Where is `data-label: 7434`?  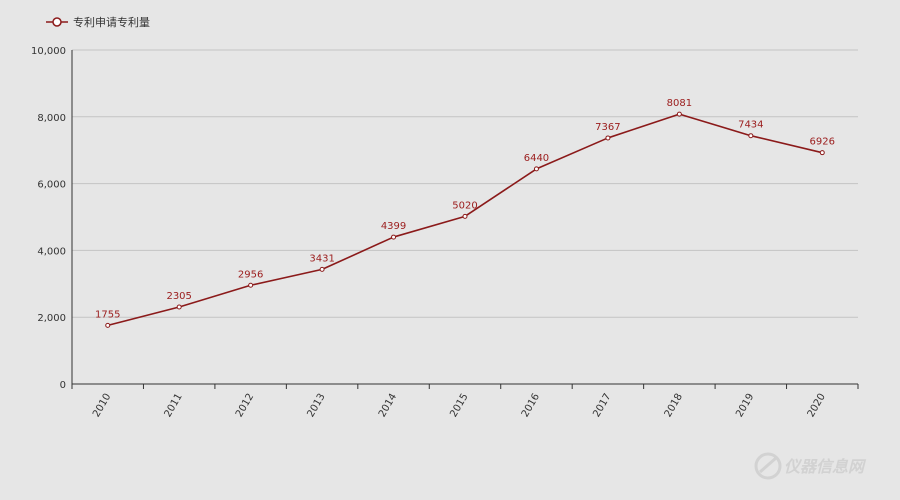
data-label: 7434 is located at coordinates (750, 125).